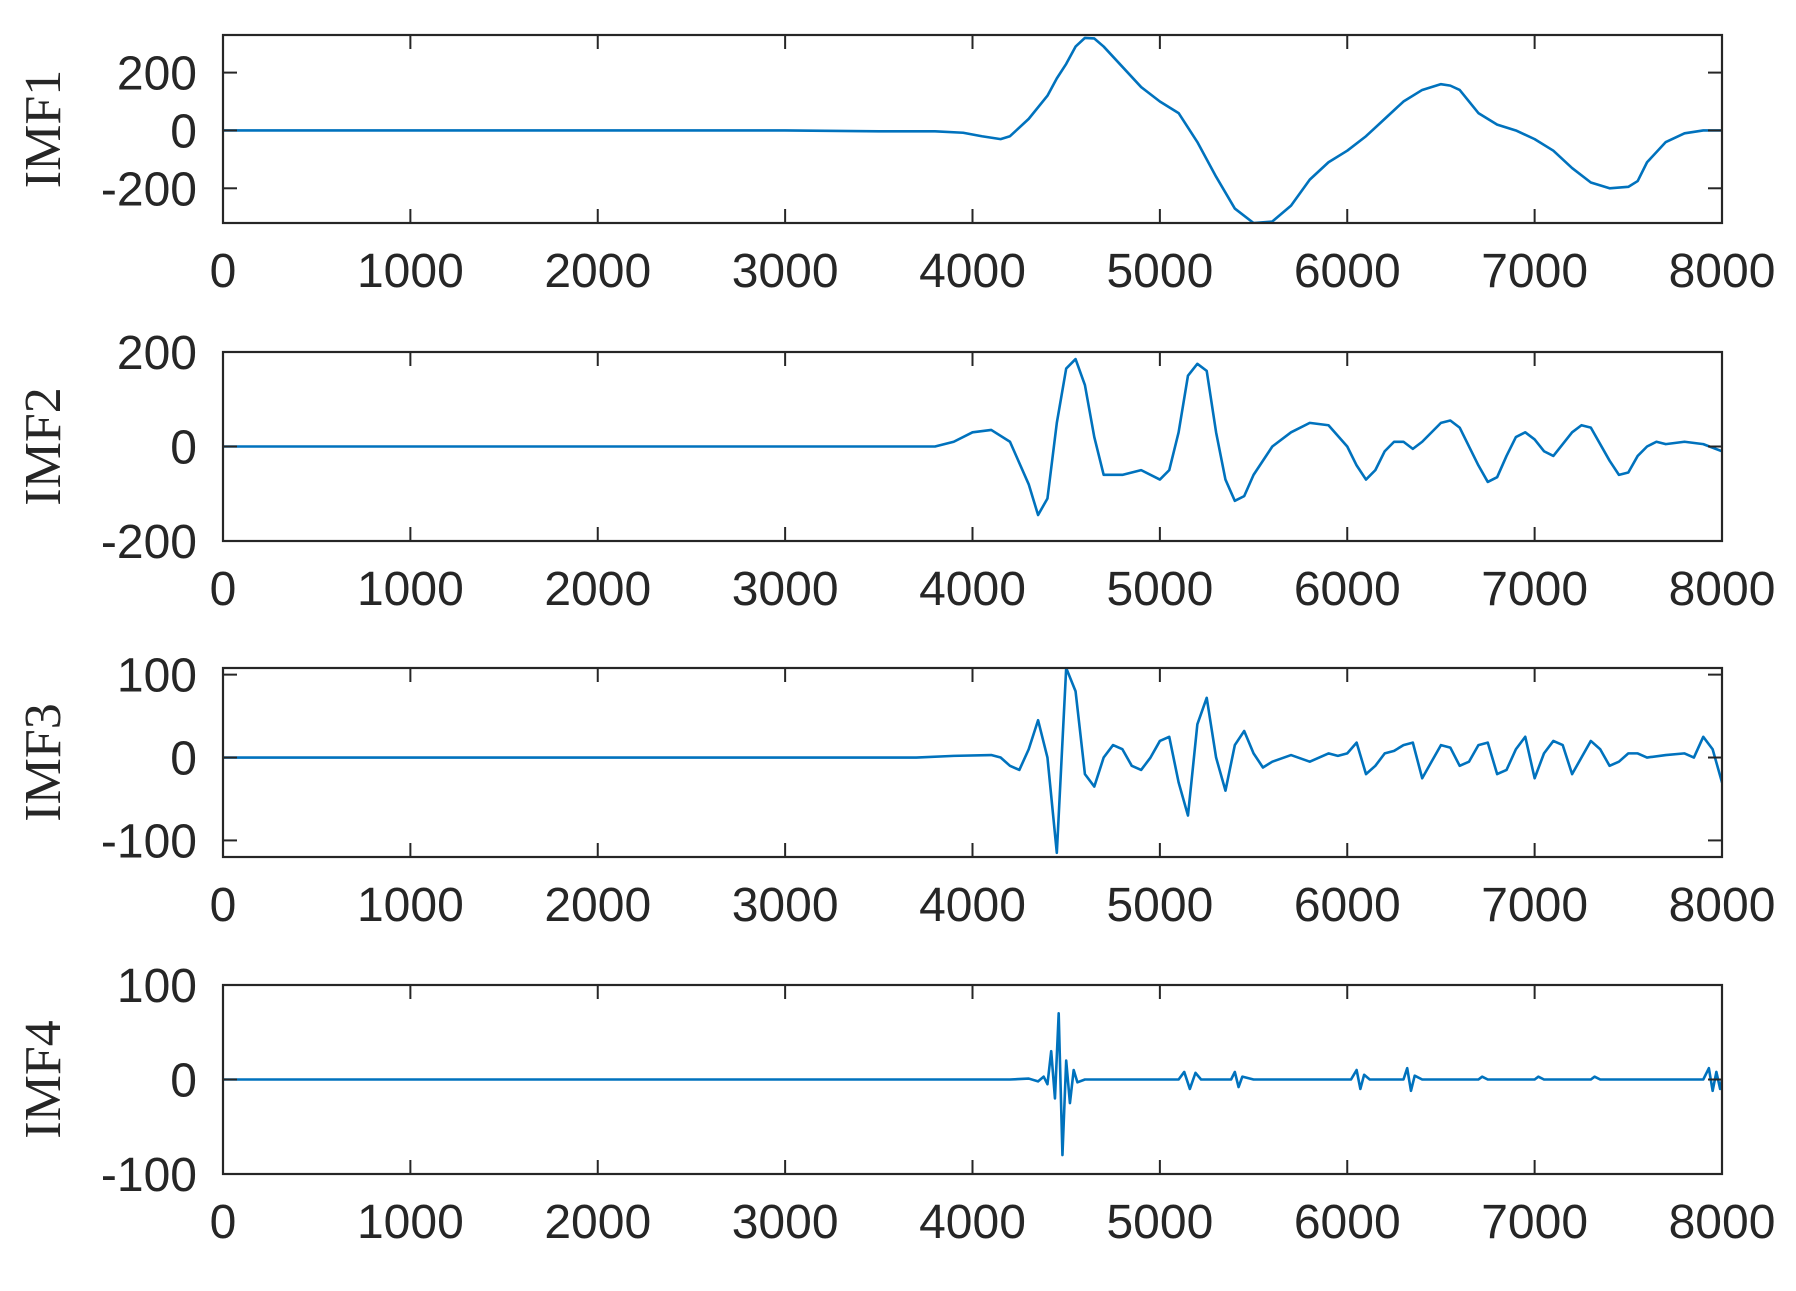 This screenshot has height=1291, width=1796. What do you see at coordinates (43, 446) in the screenshot?
I see `y-axis-label: IMF2` at bounding box center [43, 446].